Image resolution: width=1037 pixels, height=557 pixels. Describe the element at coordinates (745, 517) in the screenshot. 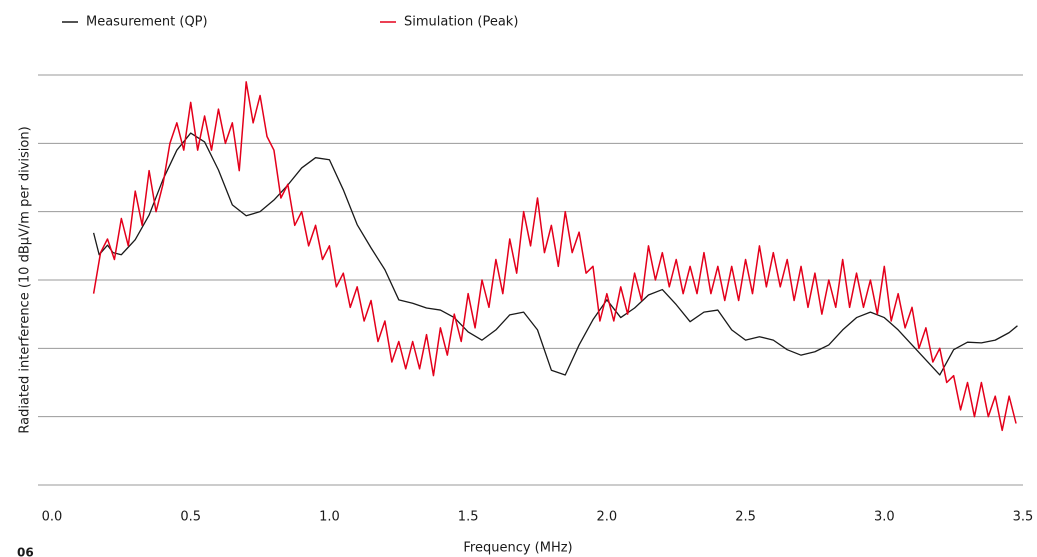

I see `x-tick-label: 2.5` at that location.